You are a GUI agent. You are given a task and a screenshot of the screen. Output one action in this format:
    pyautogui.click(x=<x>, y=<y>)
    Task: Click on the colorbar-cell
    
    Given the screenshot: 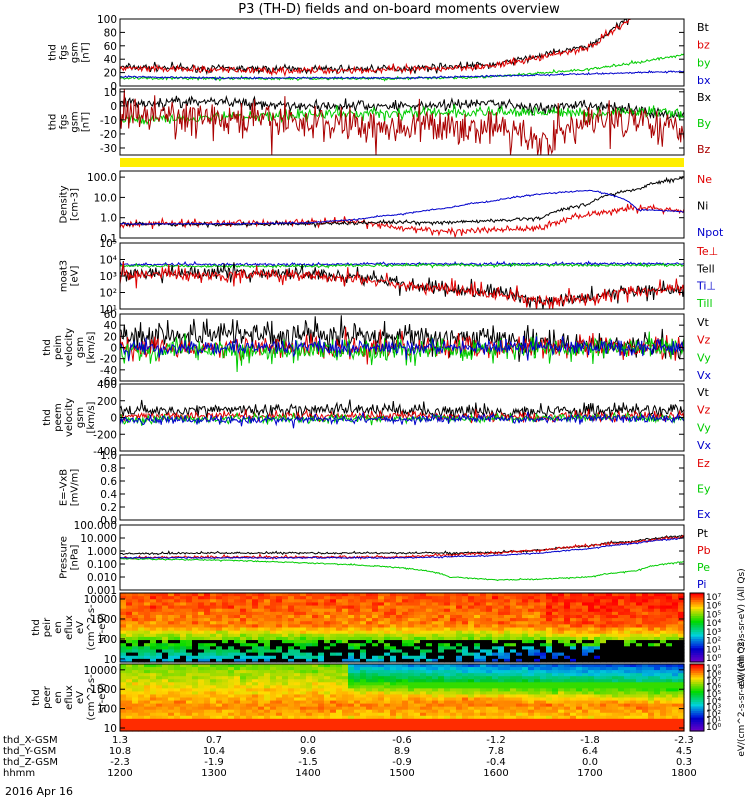 What is the action you would take?
    pyautogui.click(x=697, y=622)
    